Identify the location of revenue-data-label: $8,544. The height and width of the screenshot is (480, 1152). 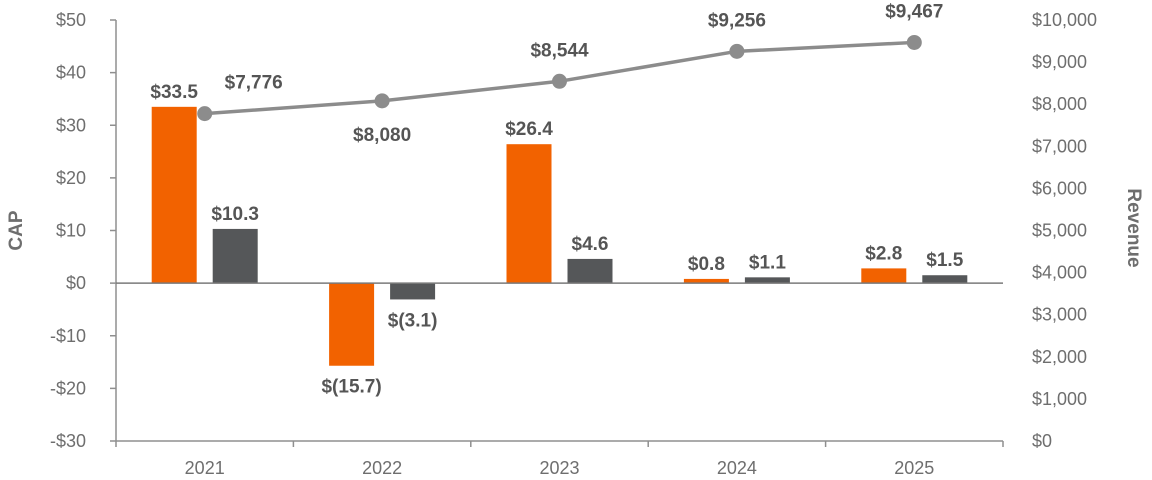
(559, 50).